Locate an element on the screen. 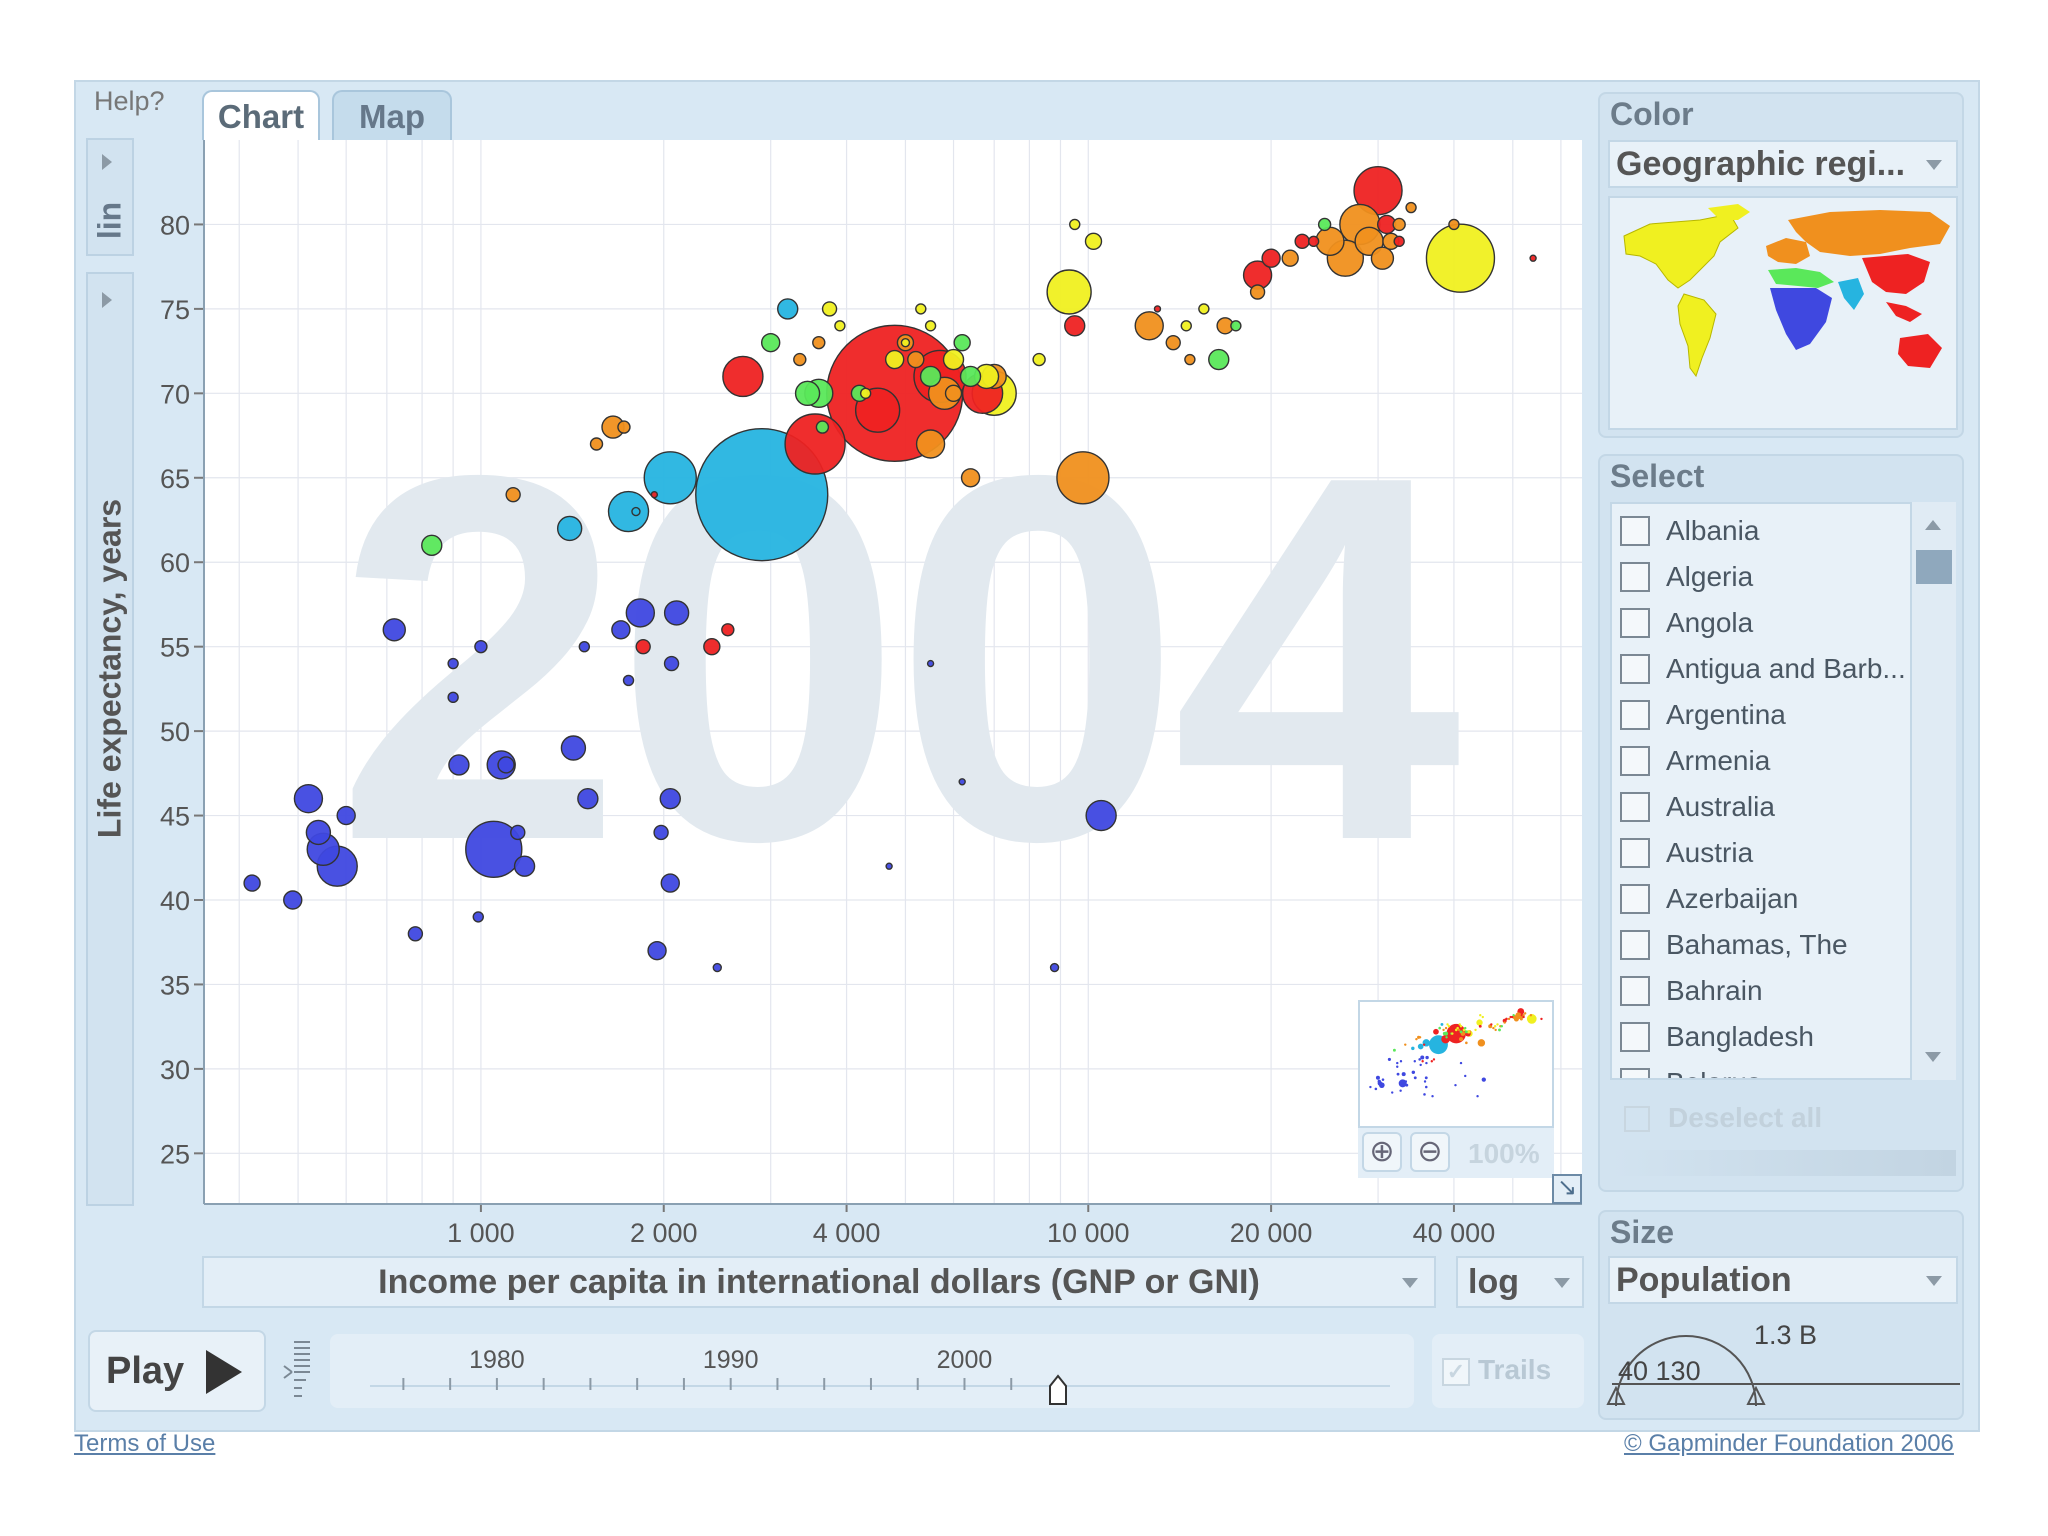  zoom-out-icon: ⊖ is located at coordinates (1430, 1152).